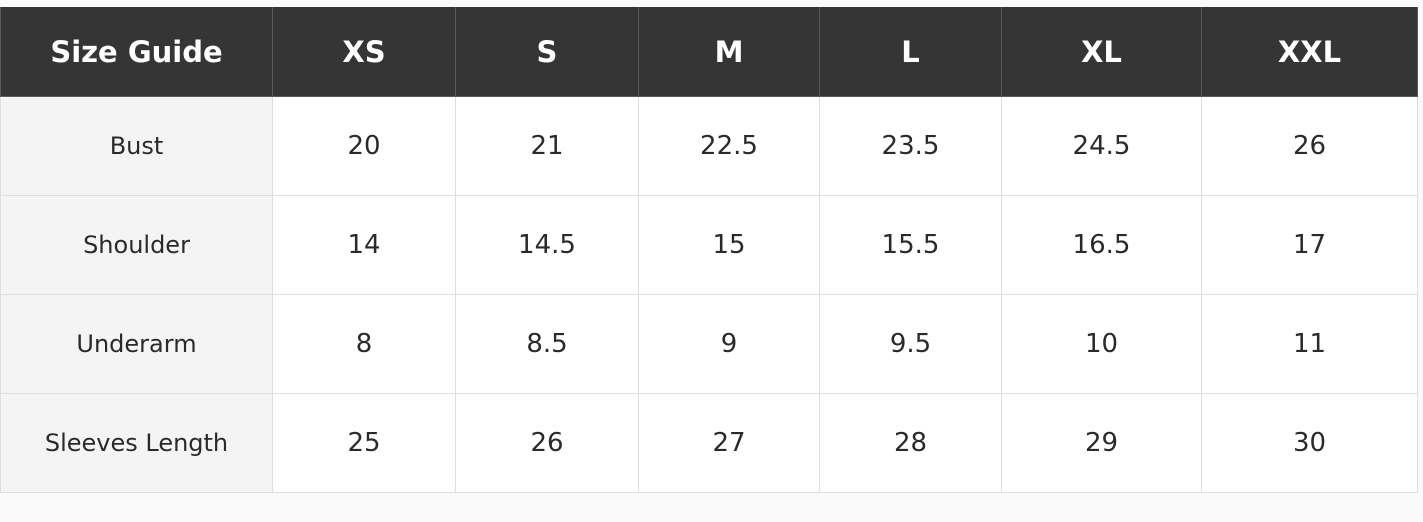  I want to click on measurement-value: 14, so click(364, 245).